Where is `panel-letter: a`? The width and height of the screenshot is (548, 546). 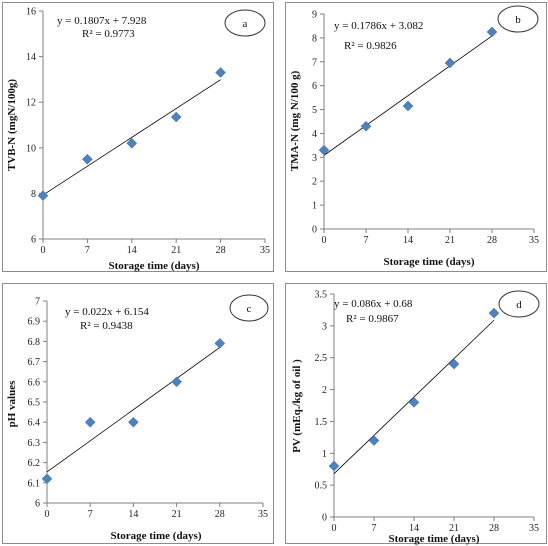
panel-letter: a is located at coordinates (245, 24).